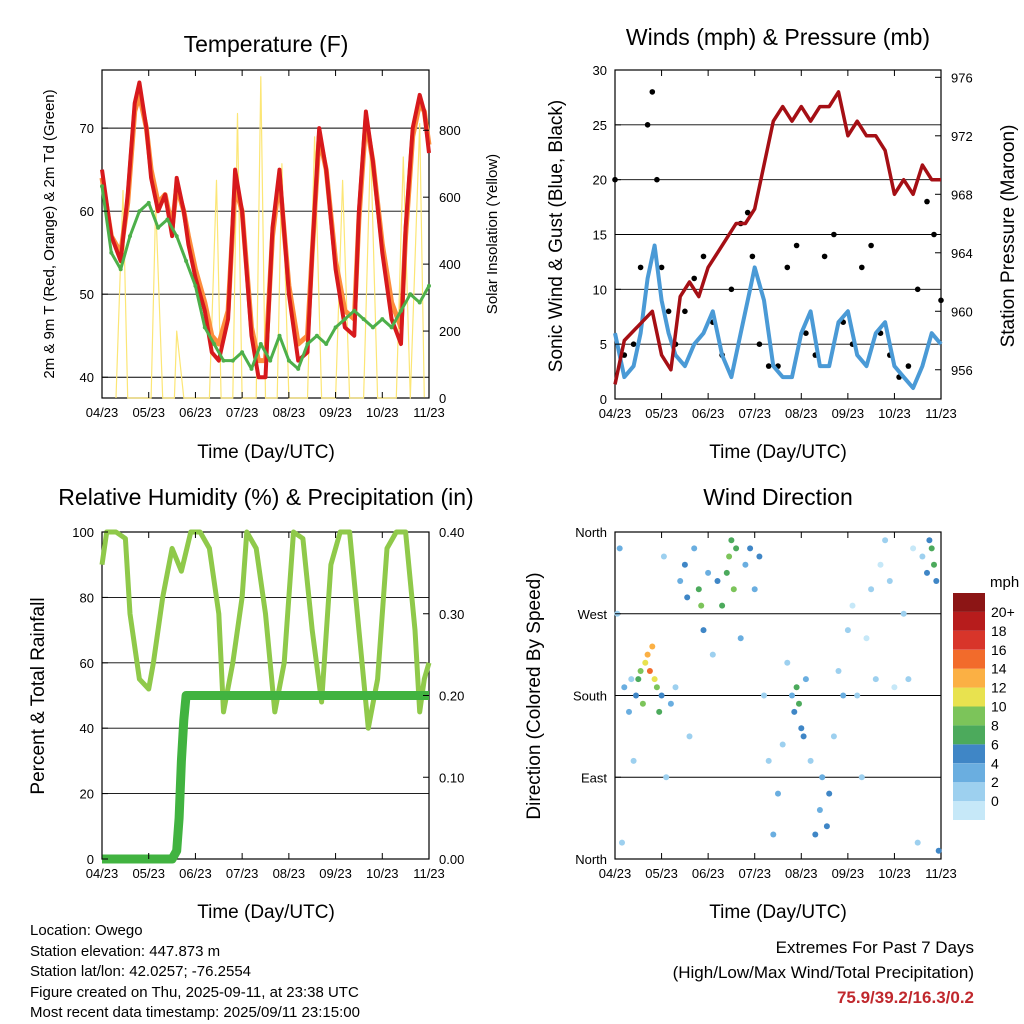 Image resolution: width=1024 pixels, height=1024 pixels. What do you see at coordinates (754, 873) in the screenshot?
I see `x-tick-label: 07/23` at bounding box center [754, 873].